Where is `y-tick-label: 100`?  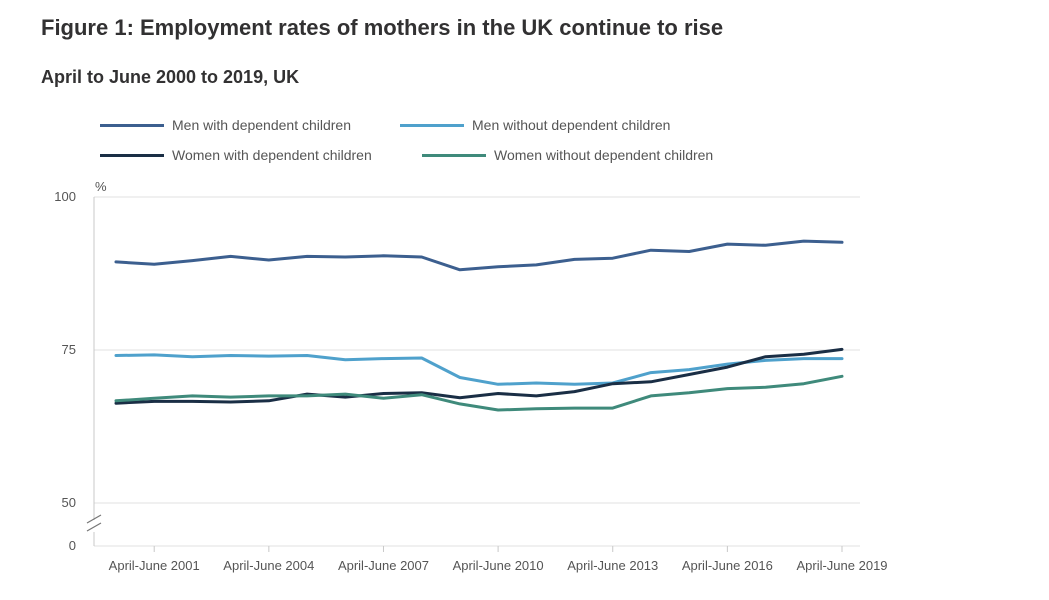 y-tick-label: 100 is located at coordinates (65, 196).